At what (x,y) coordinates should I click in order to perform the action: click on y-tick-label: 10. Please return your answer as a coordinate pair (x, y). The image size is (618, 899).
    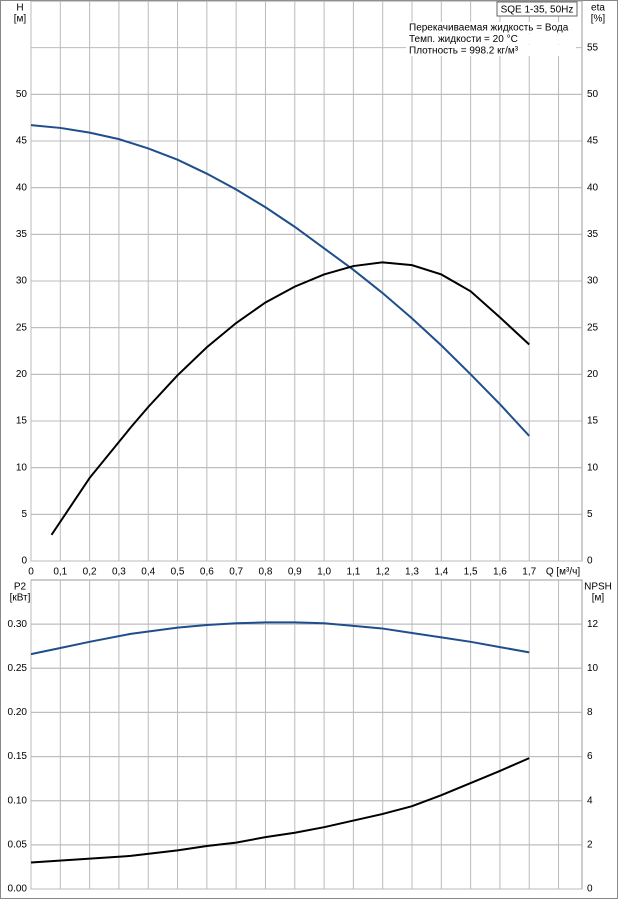
    Looking at the image, I should click on (22, 467).